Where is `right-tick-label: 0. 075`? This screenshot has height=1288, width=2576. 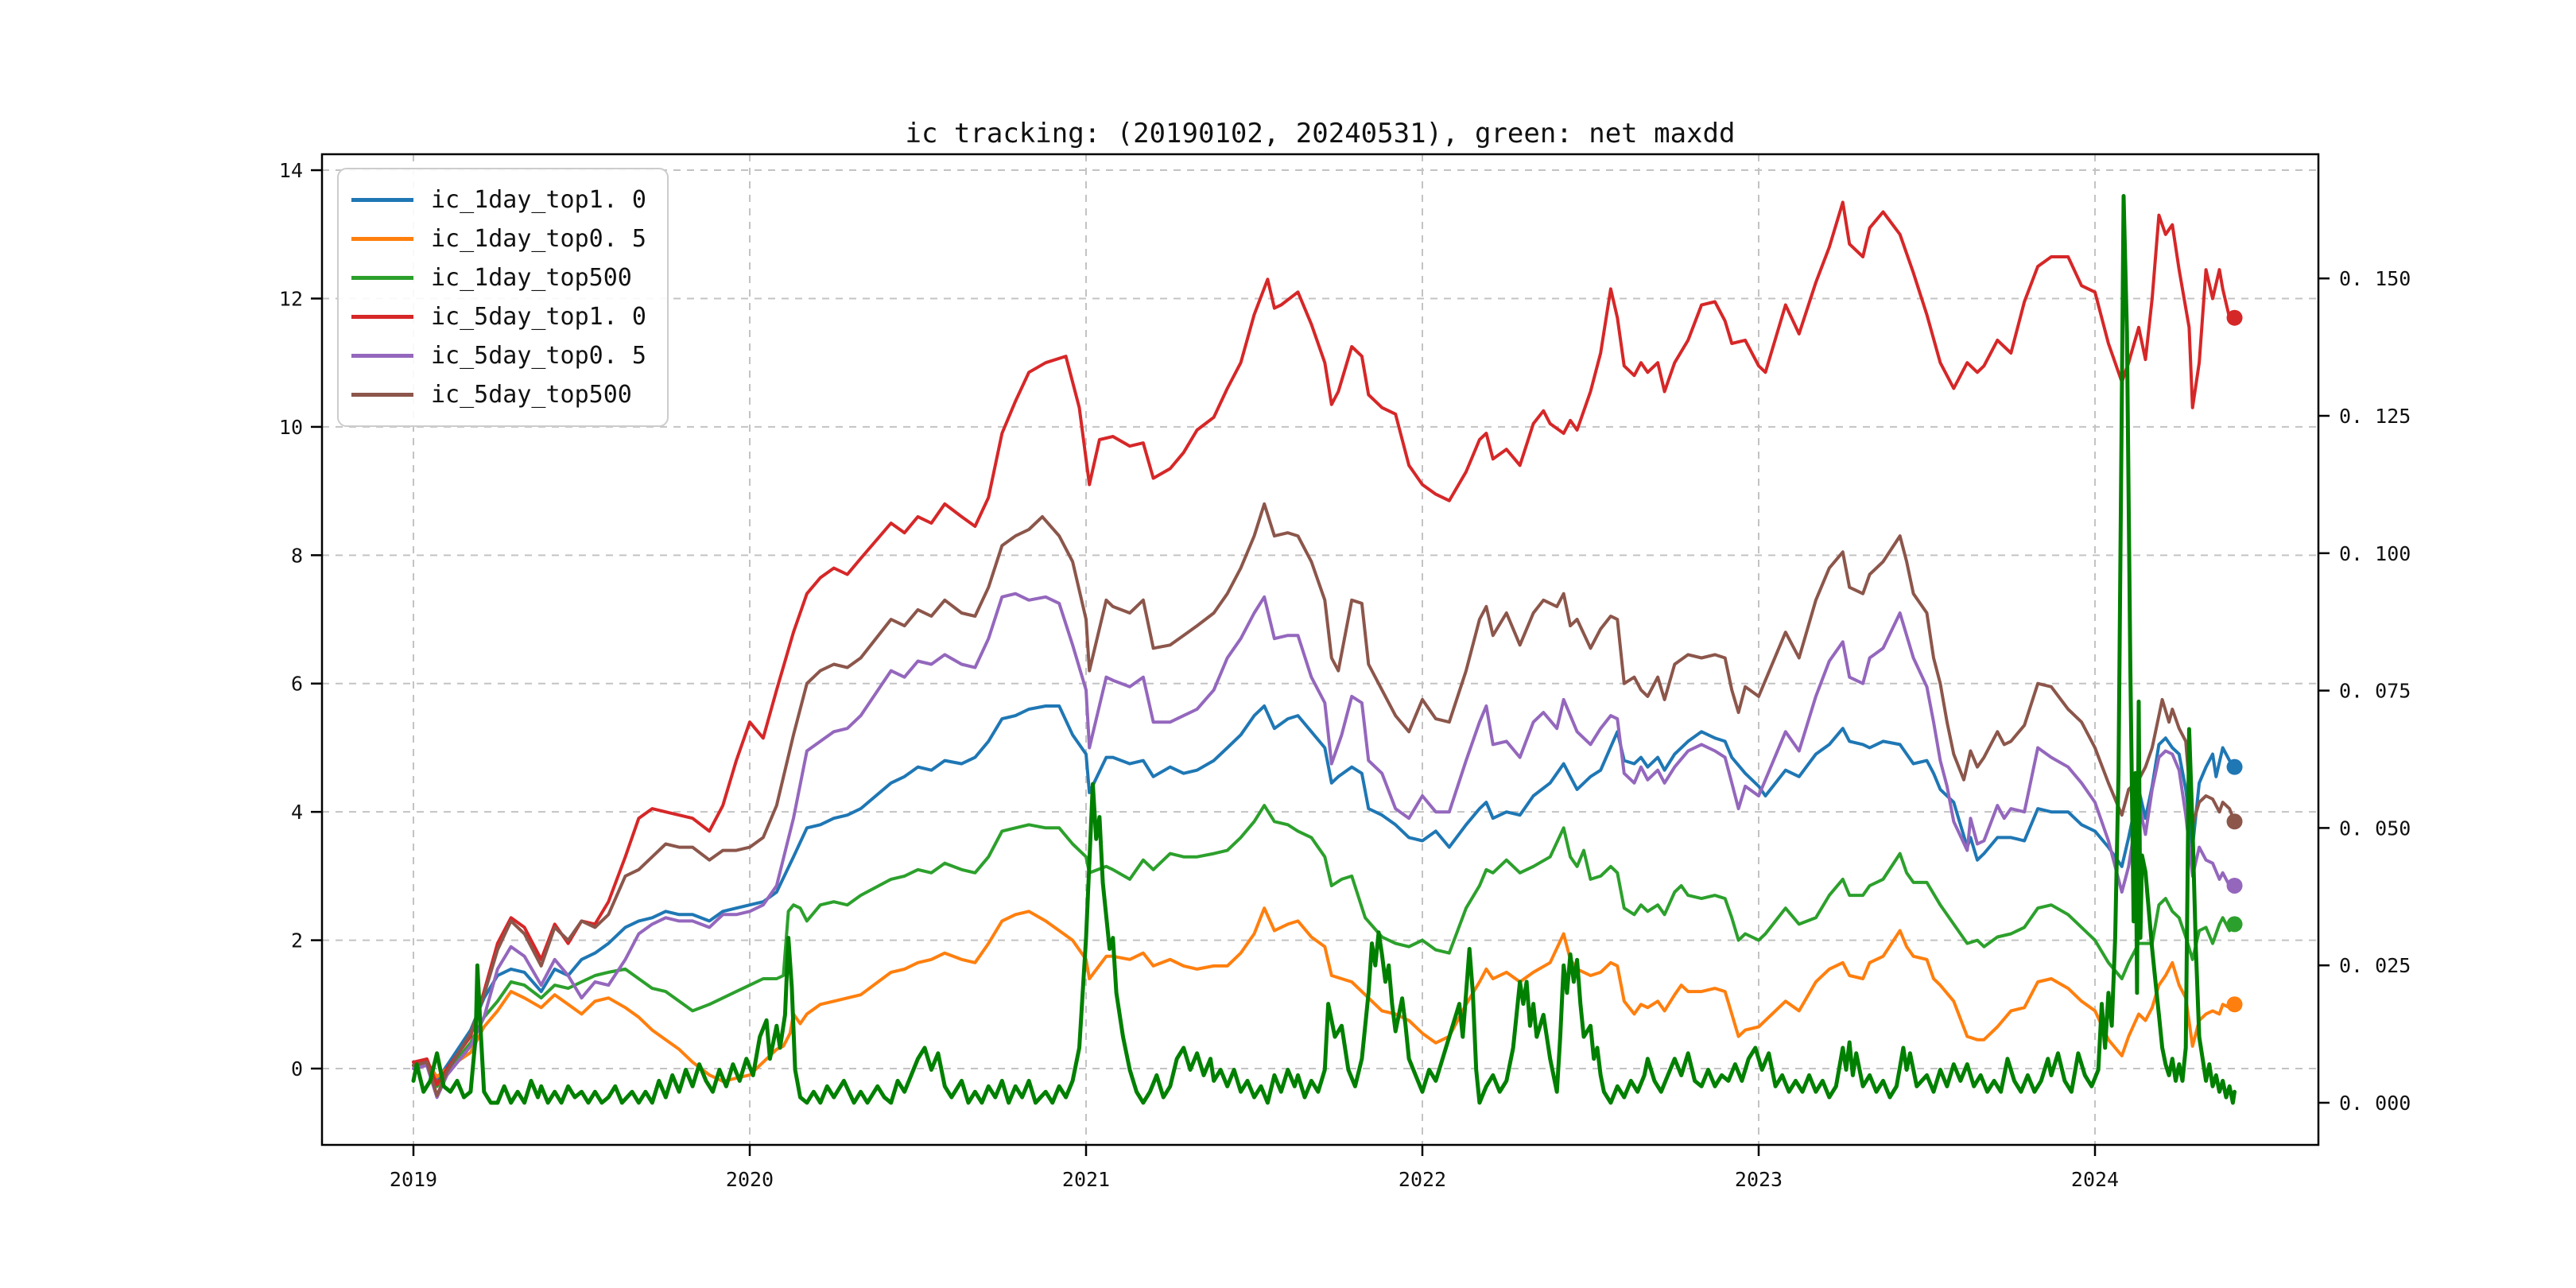
right-tick-label: 0. 075 is located at coordinates (2375, 691).